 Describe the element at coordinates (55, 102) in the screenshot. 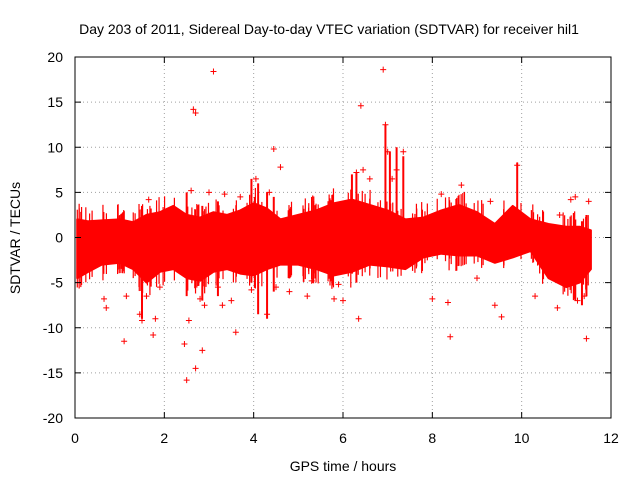

I see `y-tick-label: 15` at that location.